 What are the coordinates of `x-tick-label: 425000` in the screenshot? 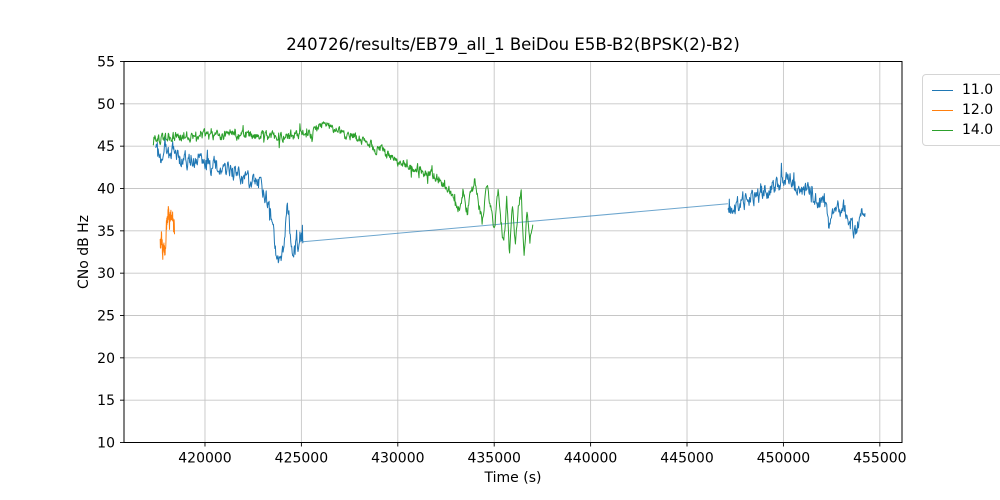 It's located at (301, 459).